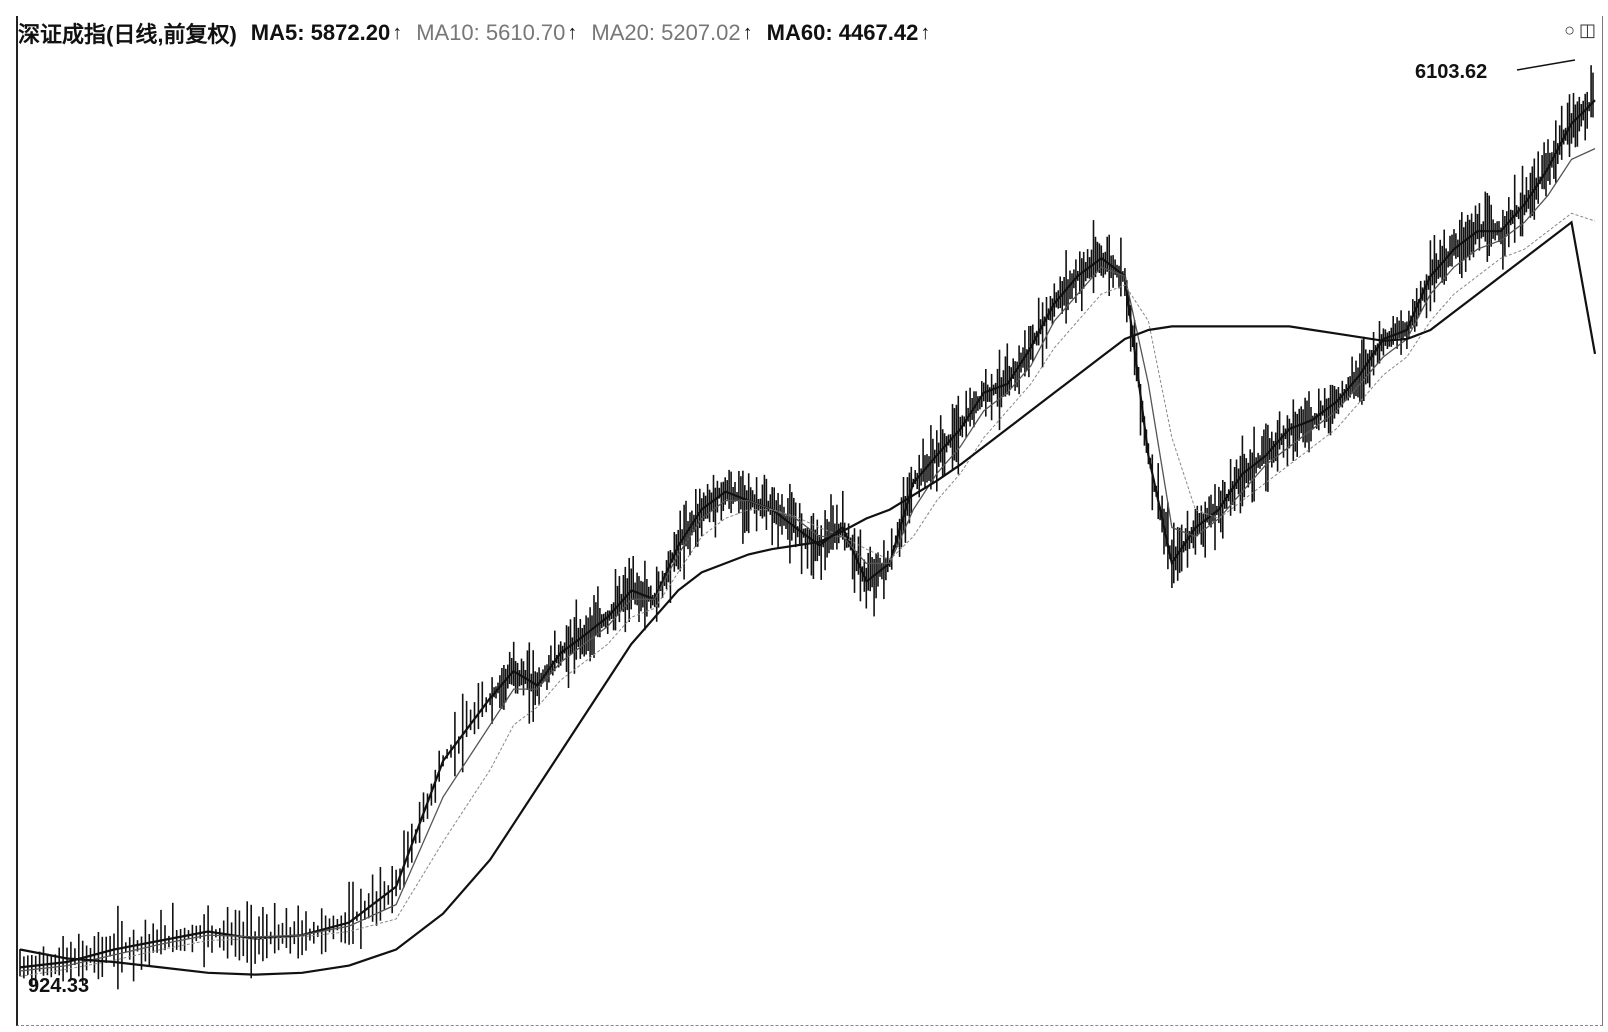 The height and width of the screenshot is (1032, 1608). I want to click on high-price-label: 6103.62, so click(1451, 72).